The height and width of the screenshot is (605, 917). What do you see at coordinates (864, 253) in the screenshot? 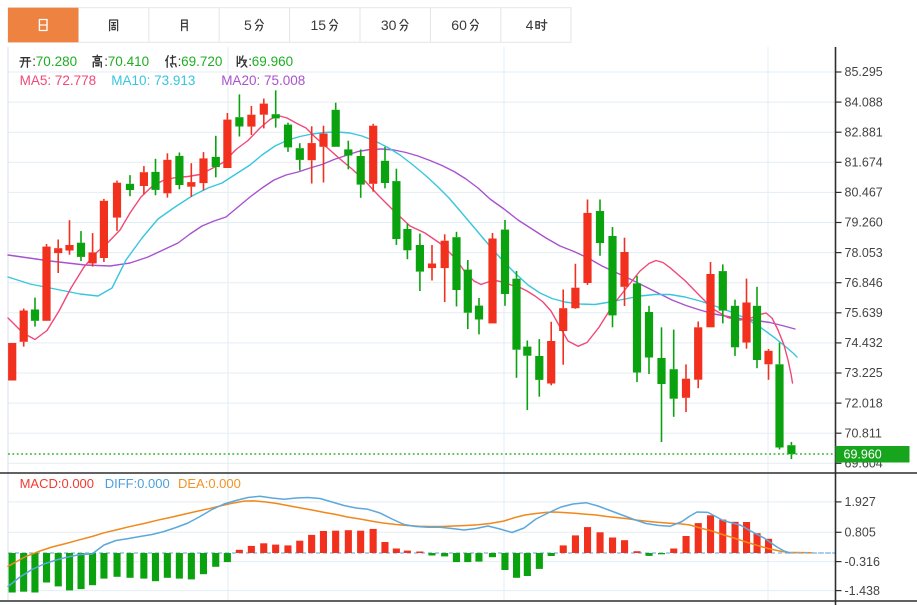
I see `svg-text: 78.053` at bounding box center [864, 253].